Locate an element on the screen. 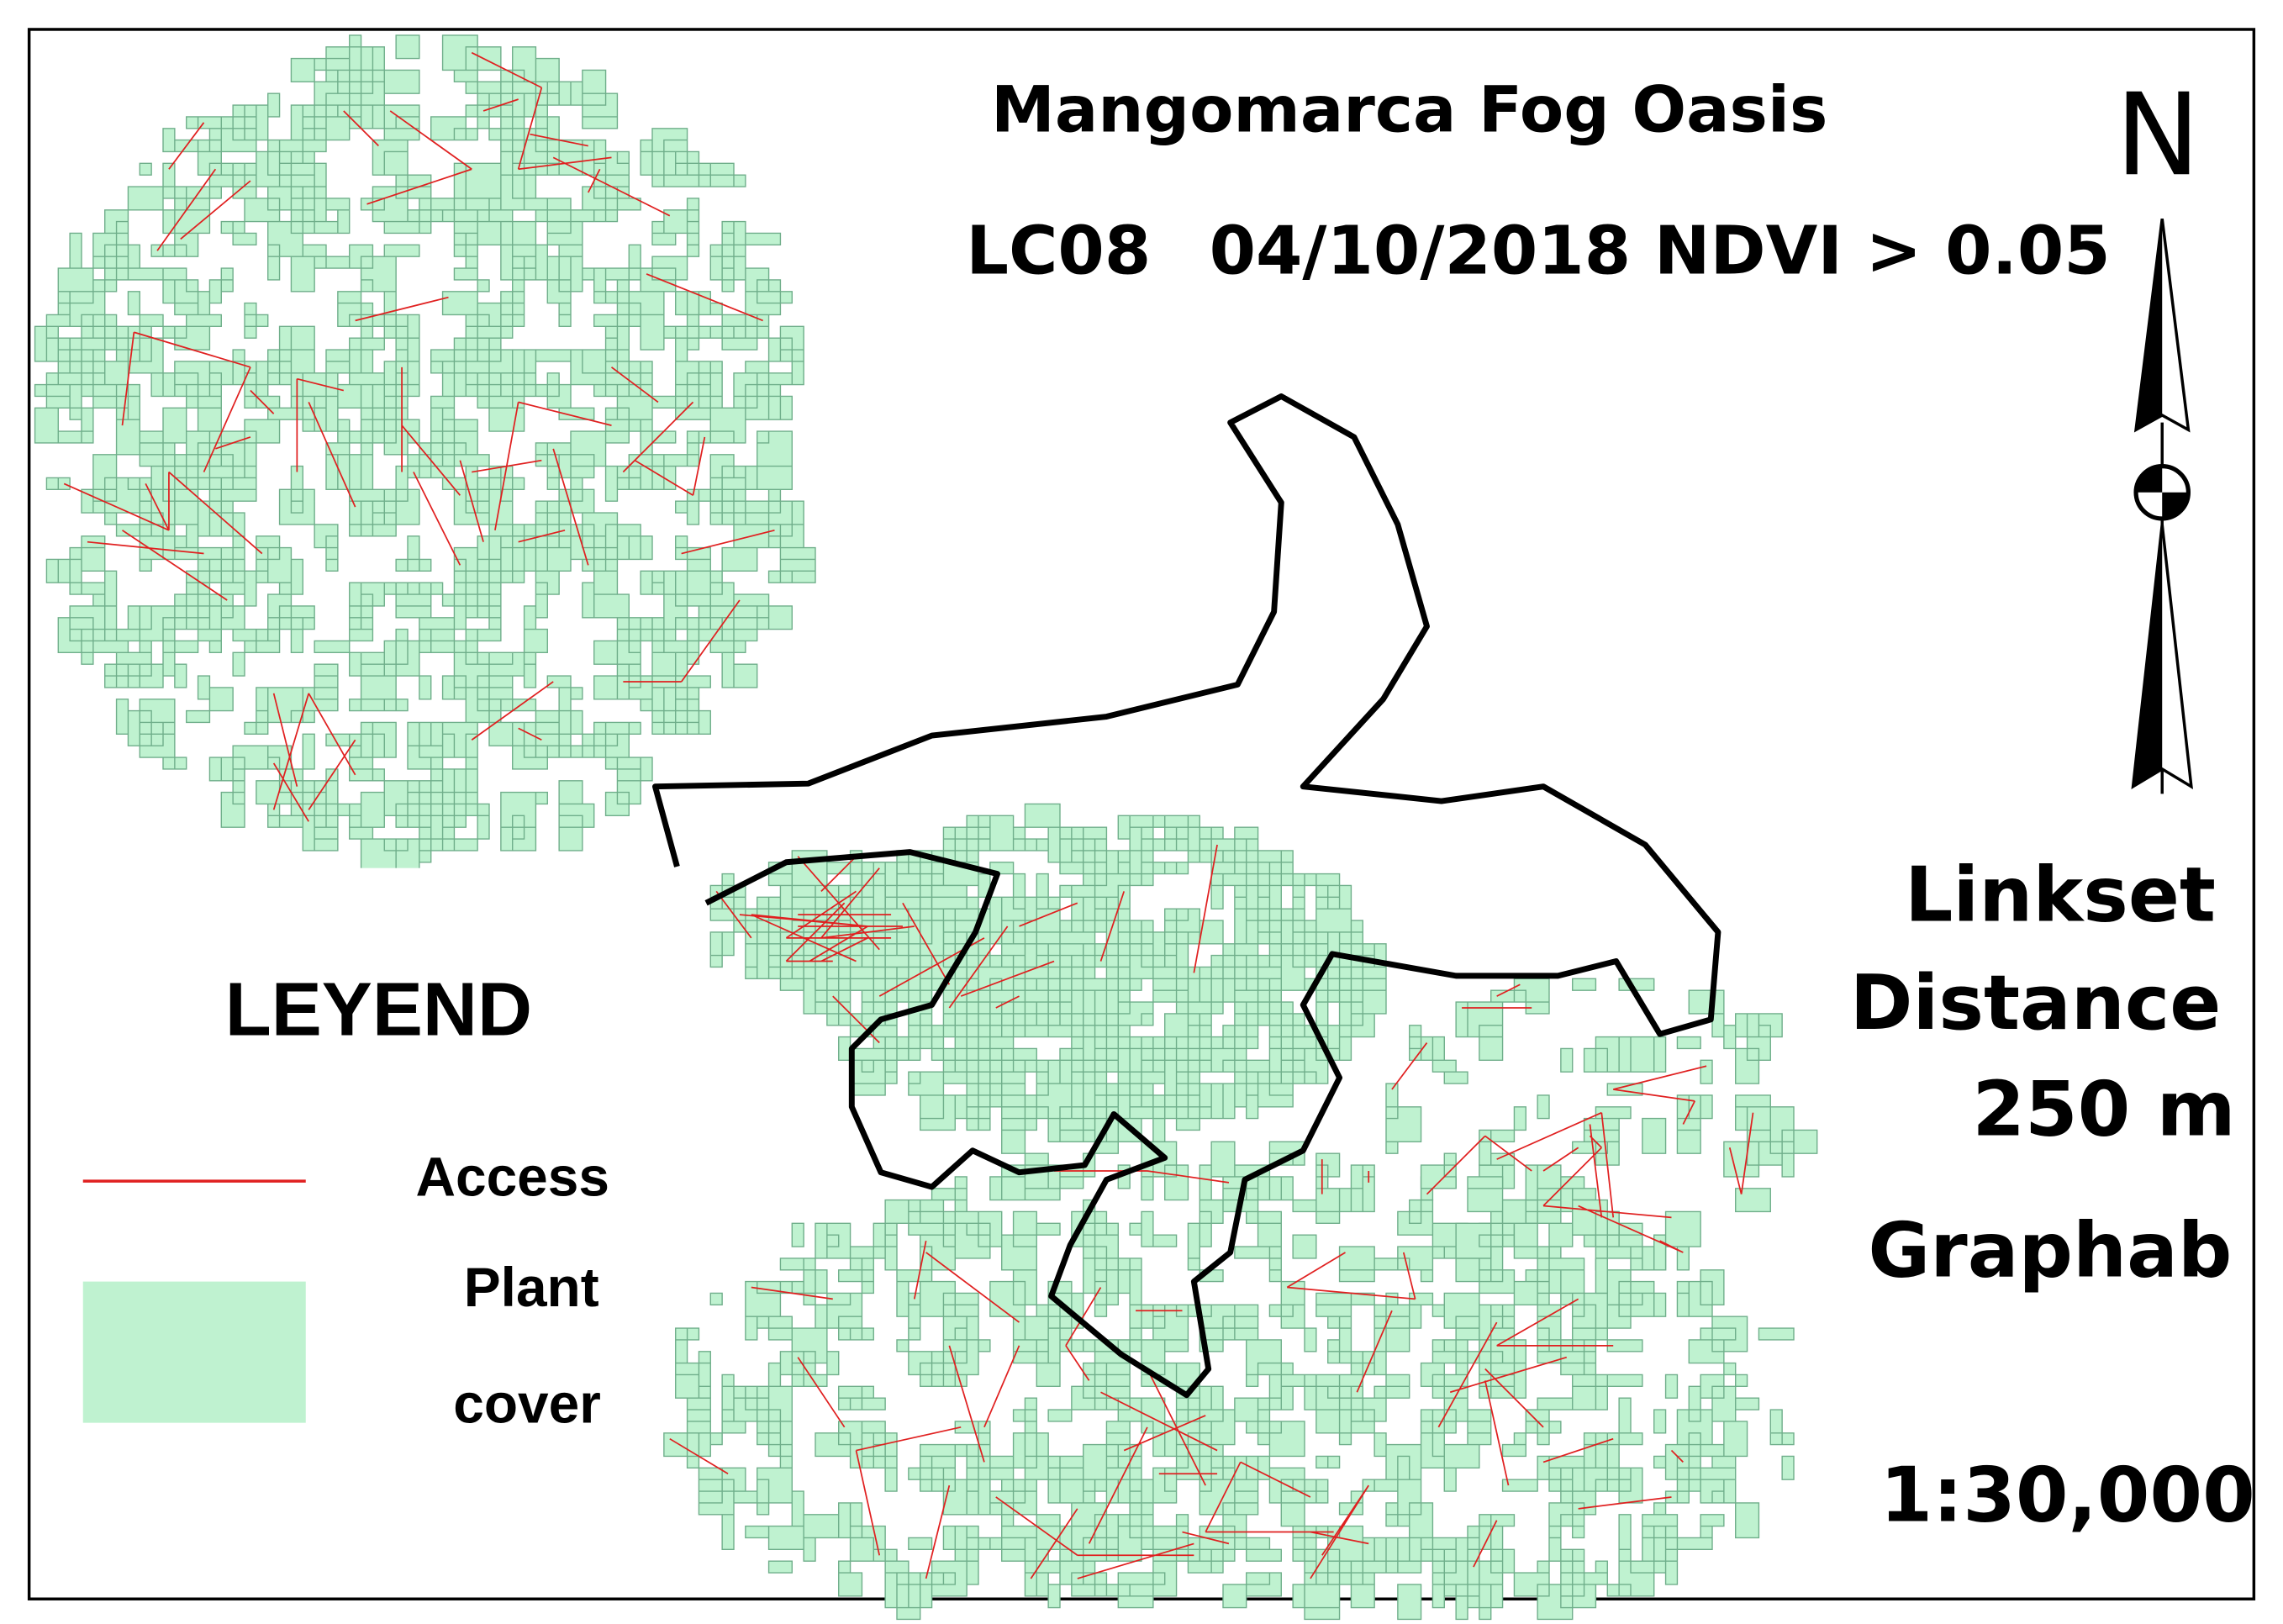  legend-plant-swatch is located at coordinates (194, 1352).